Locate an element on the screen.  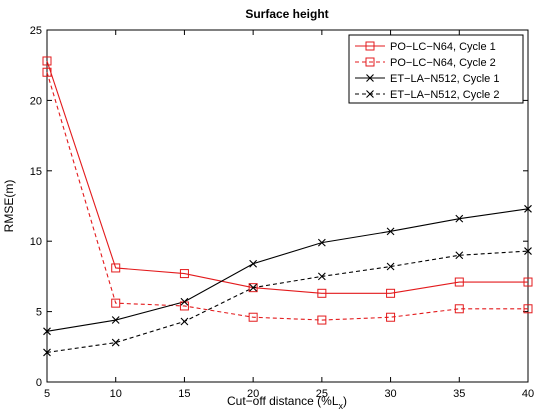
chart-title: Surface height is located at coordinates (286, 14).